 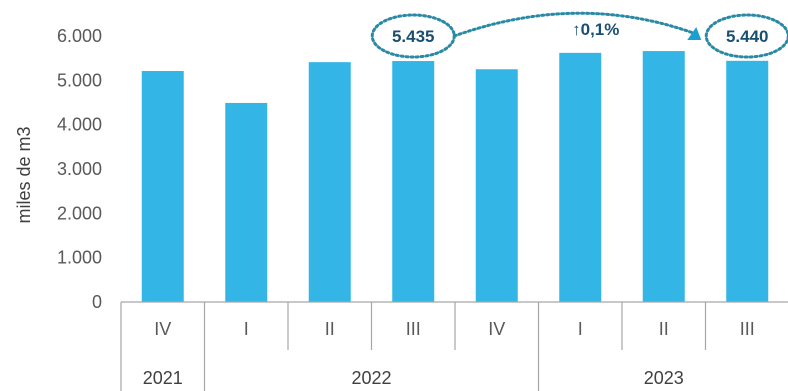 I want to click on callout-value: 5.435, so click(x=413, y=36).